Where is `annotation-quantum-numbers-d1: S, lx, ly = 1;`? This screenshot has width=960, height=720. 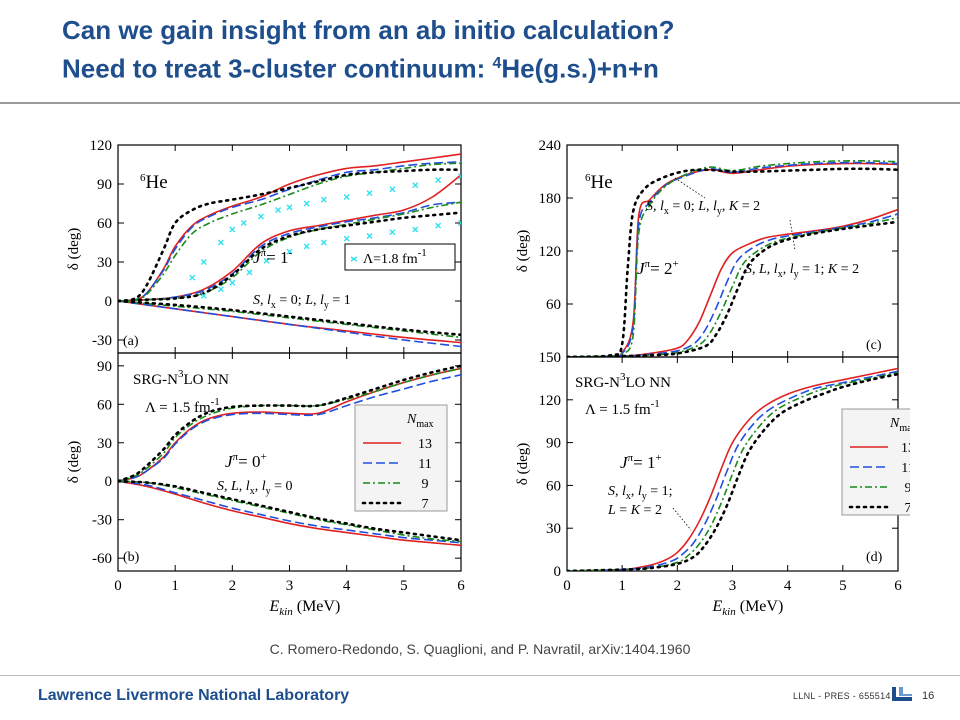
annotation-quantum-numbers-d1: S, lx, ly = 1; is located at coordinates (640, 493).